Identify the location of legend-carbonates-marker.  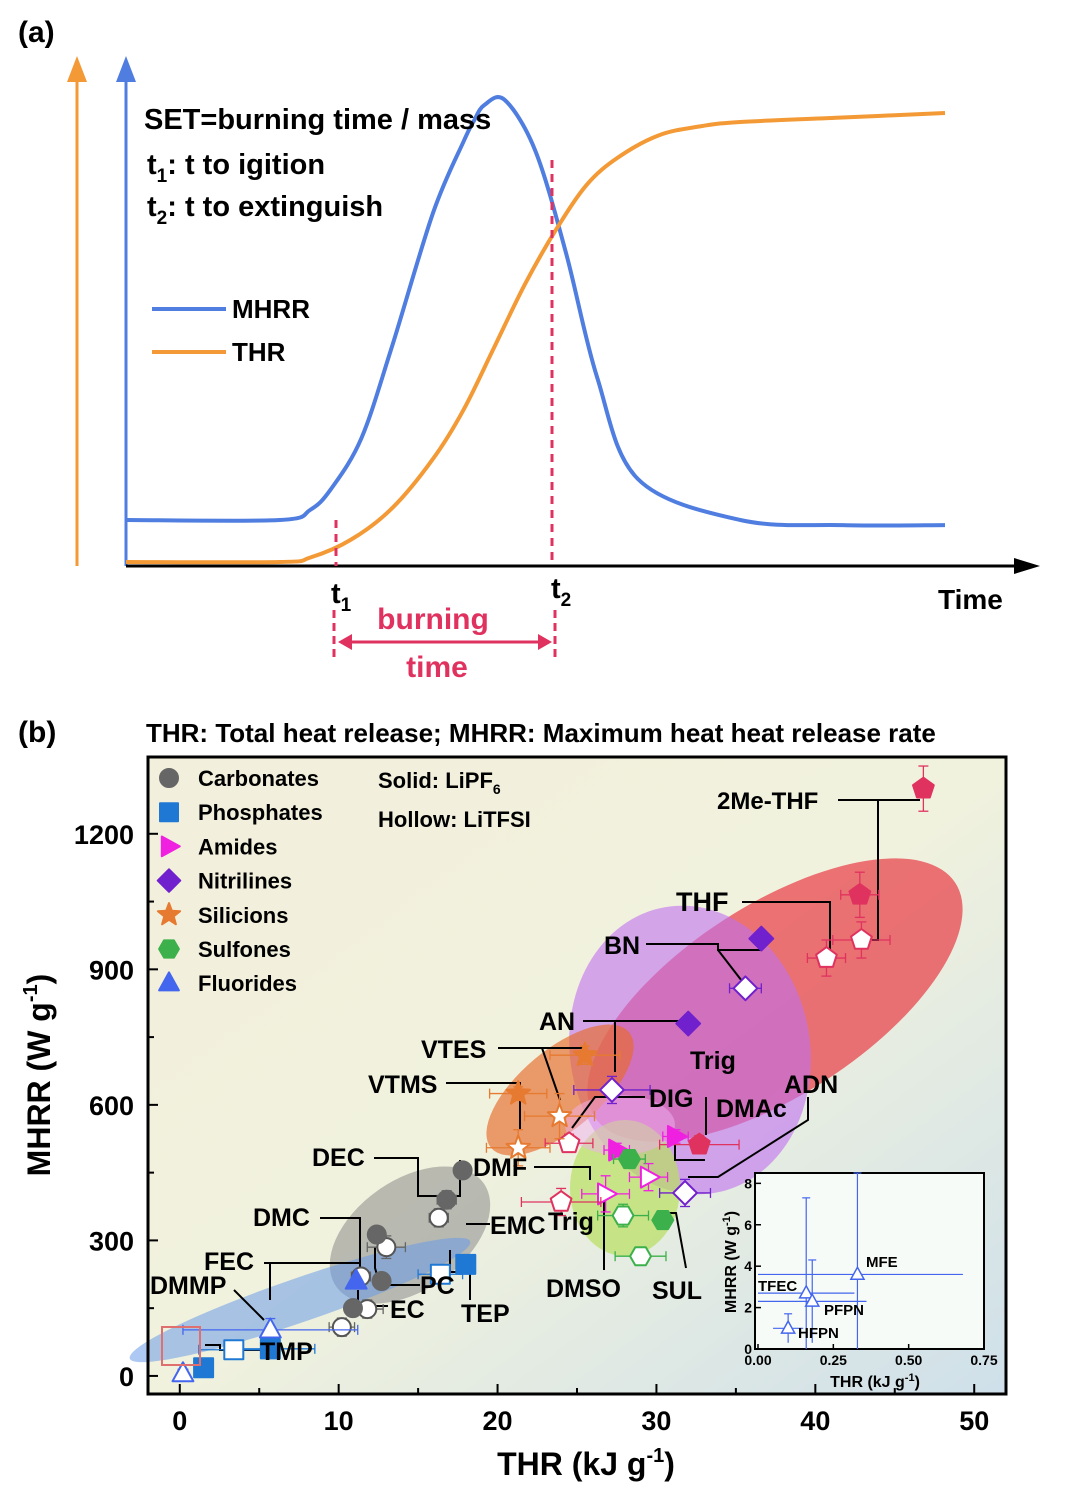
(169, 778).